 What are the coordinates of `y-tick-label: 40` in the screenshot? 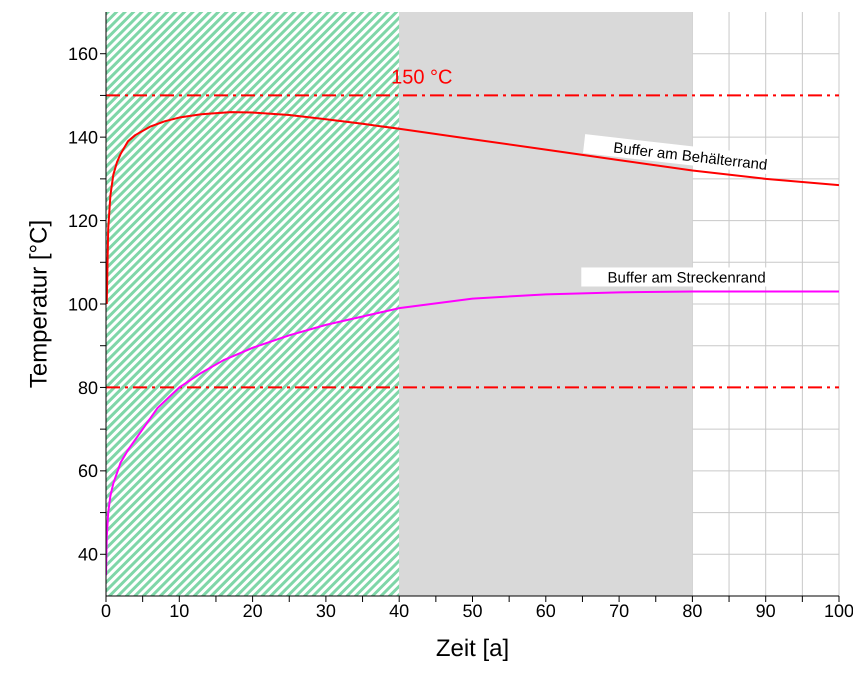 It's located at (88, 554).